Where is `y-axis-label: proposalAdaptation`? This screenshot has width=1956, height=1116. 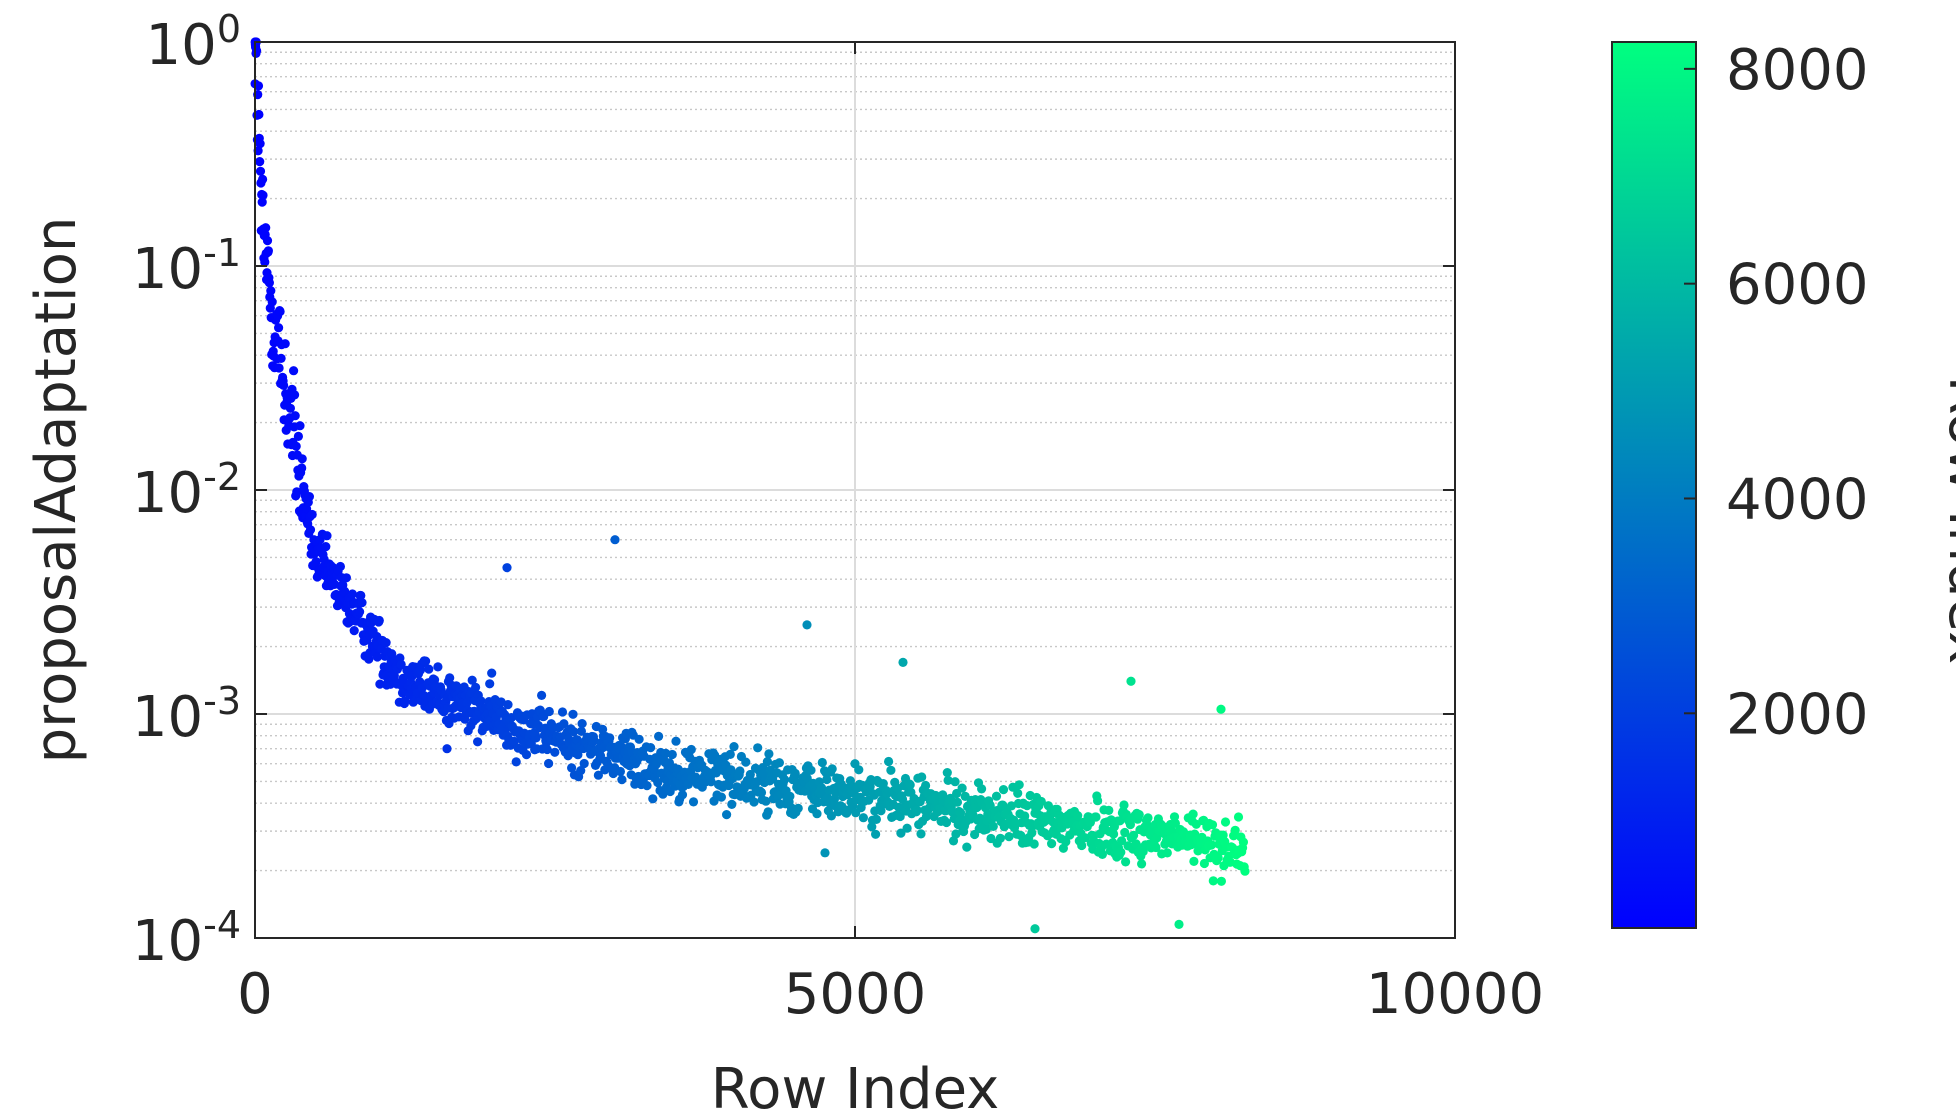 y-axis-label: proposalAdaptation is located at coordinates (56, 490).